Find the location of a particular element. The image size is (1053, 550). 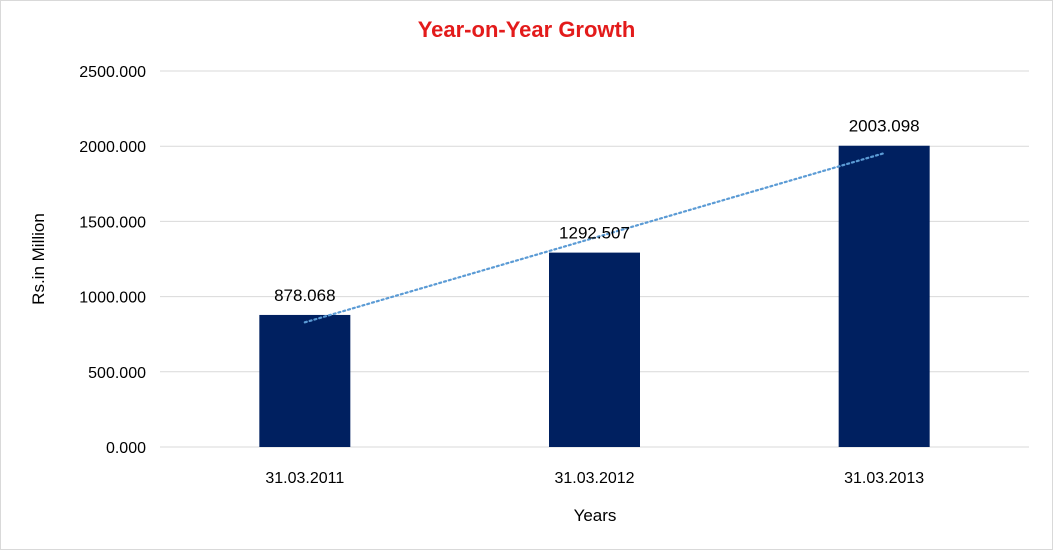

data-label: 2003.098 is located at coordinates (884, 126).